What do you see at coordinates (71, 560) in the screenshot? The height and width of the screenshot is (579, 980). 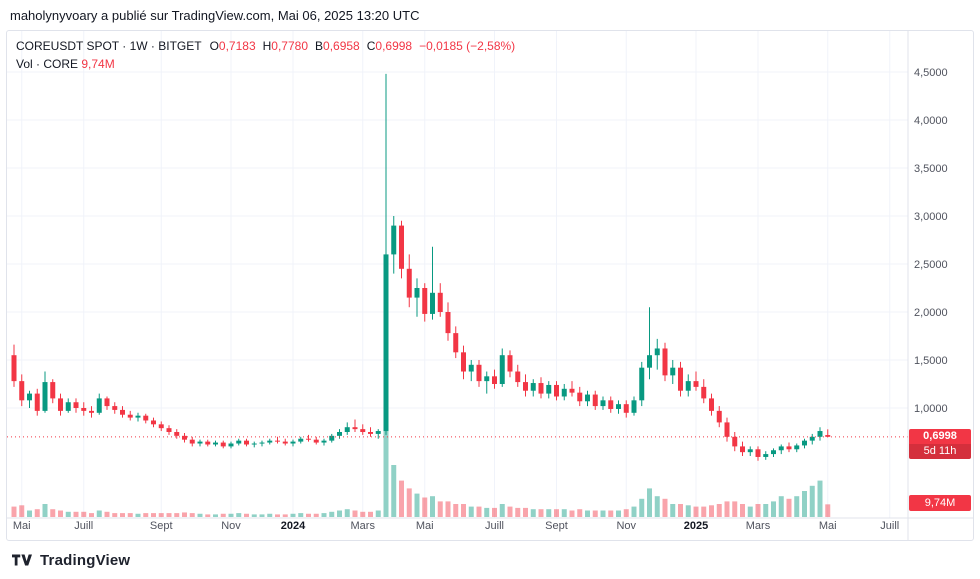 I see `tradingview-logo: TradingView` at bounding box center [71, 560].